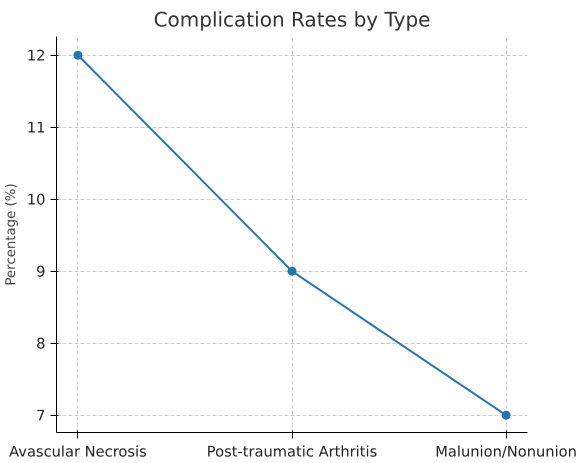  I want to click on y-axis-title: Percentage (%), so click(11, 234).